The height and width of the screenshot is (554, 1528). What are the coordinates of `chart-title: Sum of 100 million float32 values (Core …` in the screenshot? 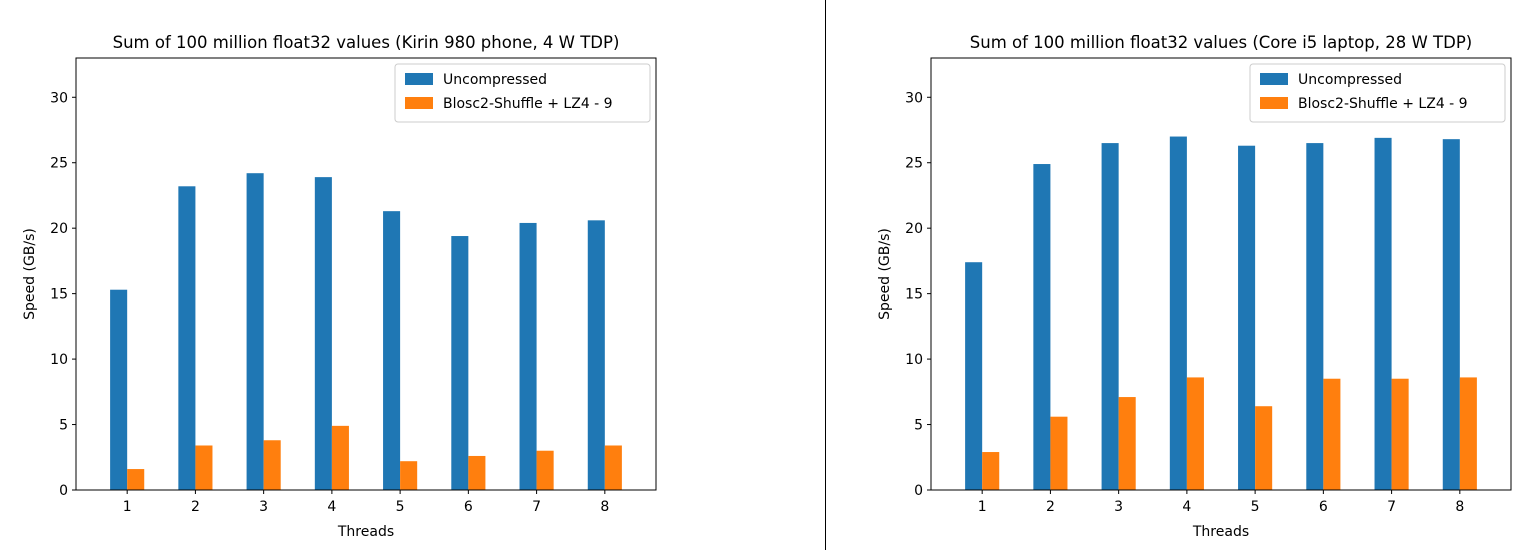 It's located at (1221, 42).